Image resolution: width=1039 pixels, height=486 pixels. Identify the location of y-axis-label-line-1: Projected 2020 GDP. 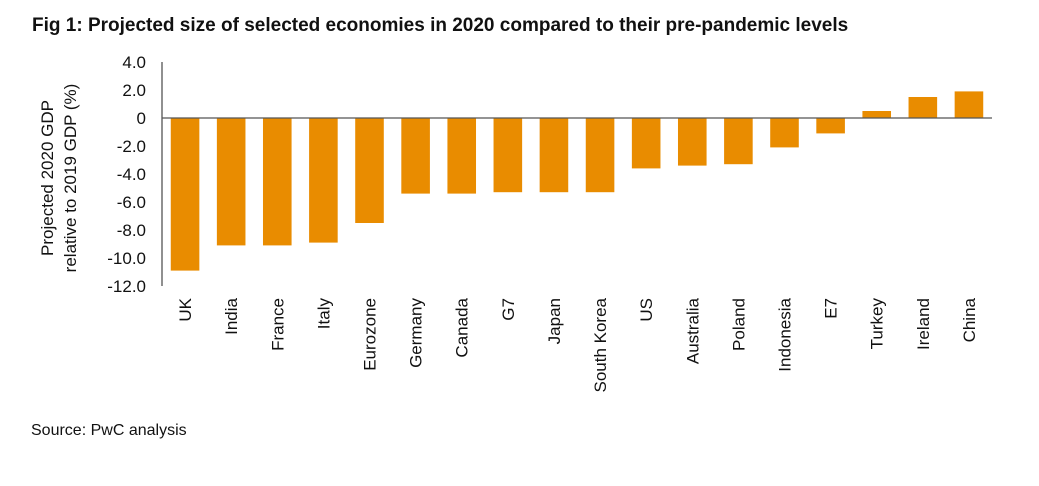
(47, 178).